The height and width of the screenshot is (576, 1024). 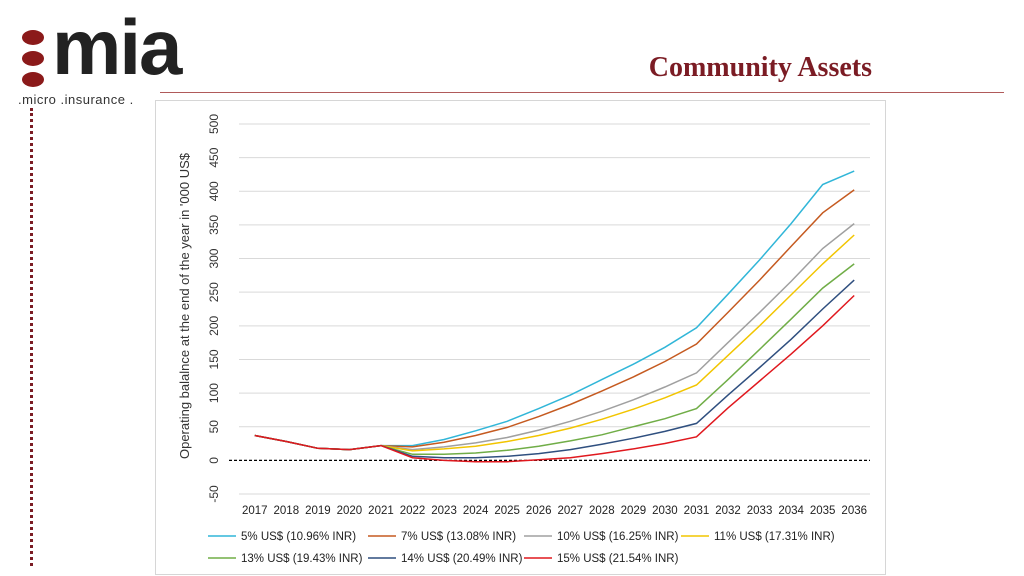 I want to click on x-tick-label-2032: 2032, so click(x=728, y=511).